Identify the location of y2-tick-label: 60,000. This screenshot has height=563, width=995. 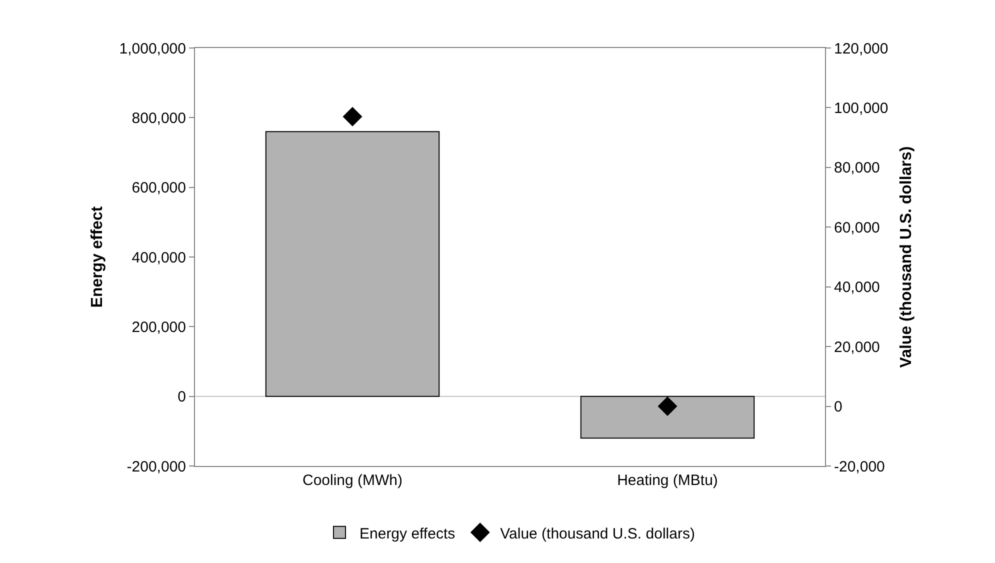
(857, 227).